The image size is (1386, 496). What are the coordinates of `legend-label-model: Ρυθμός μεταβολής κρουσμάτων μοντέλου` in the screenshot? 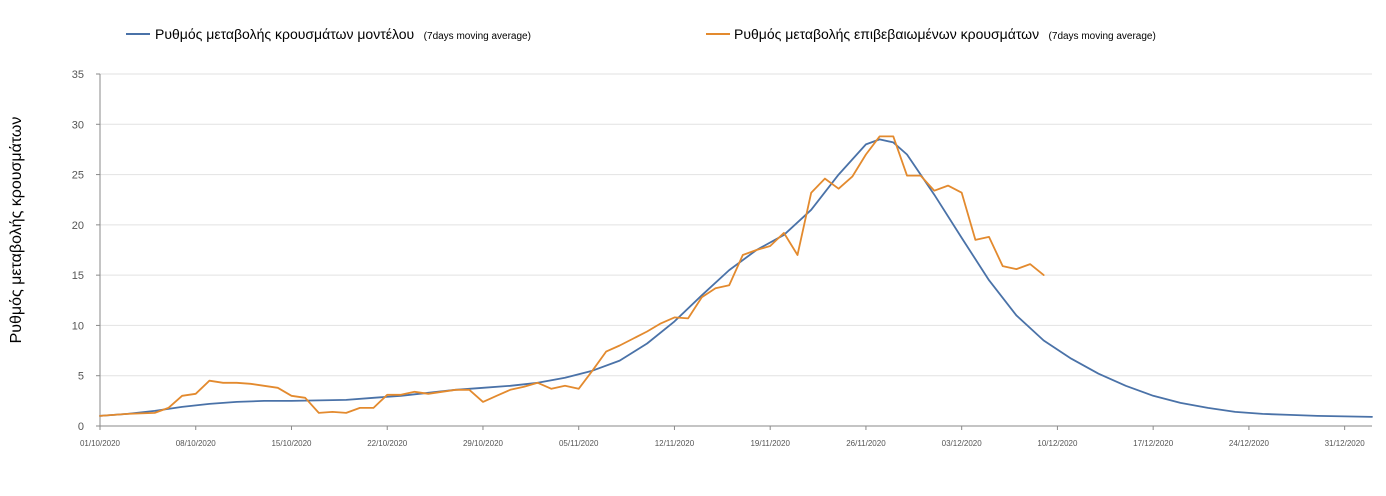 It's located at (284, 34).